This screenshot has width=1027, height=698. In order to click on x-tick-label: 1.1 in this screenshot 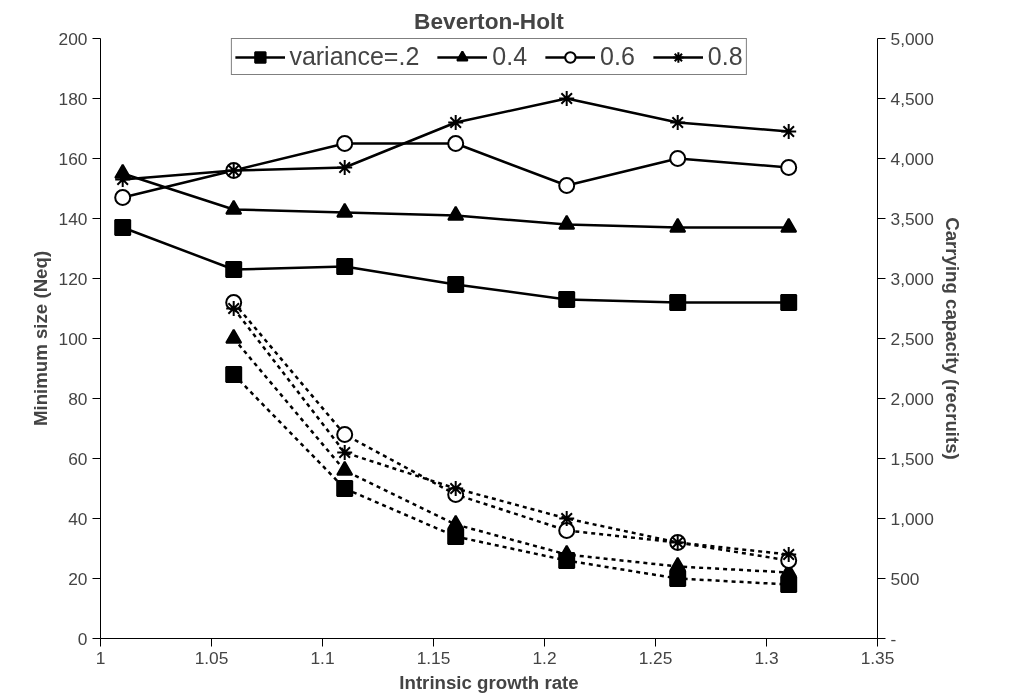, I will do `click(322, 657)`.